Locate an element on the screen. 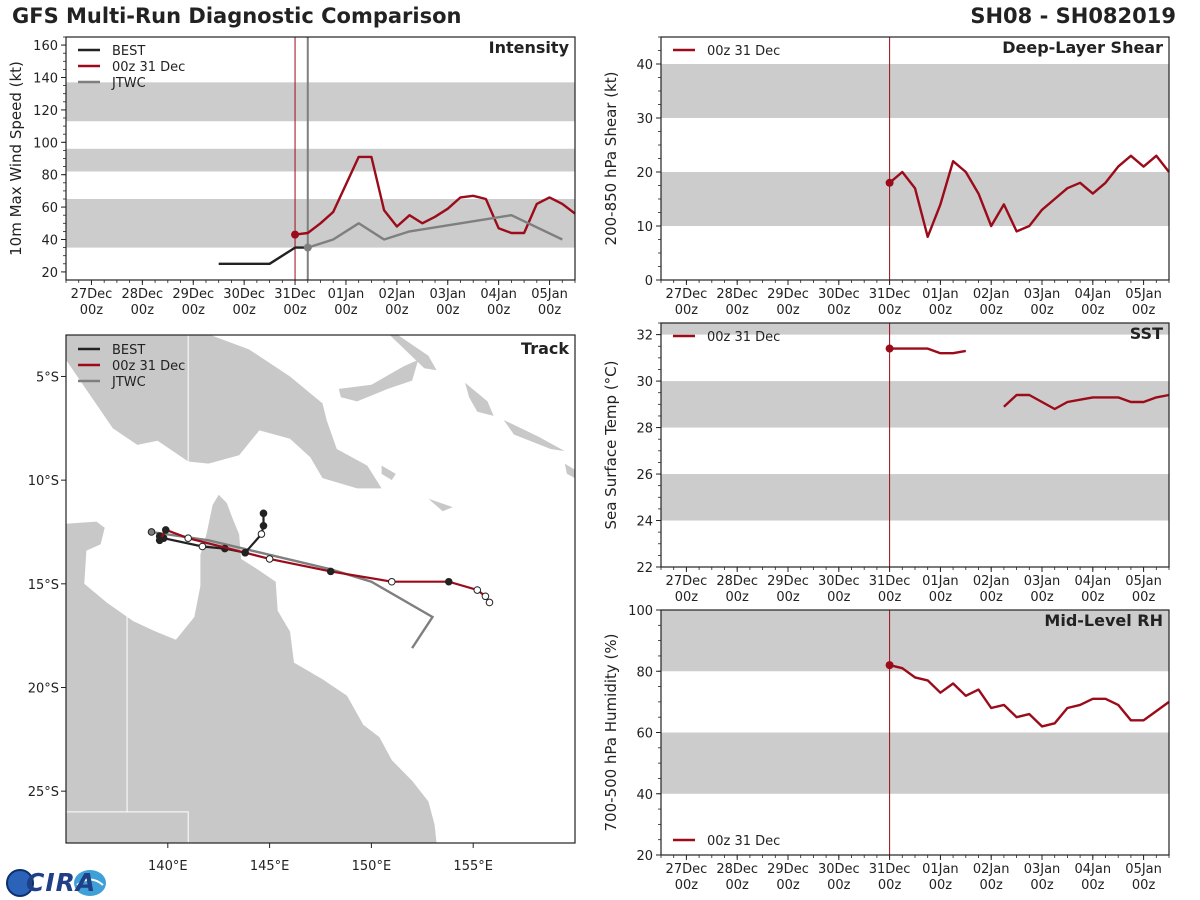 This screenshot has width=1200, height=900. intensity-ylabel: 10m Max Wind Speed (kt) is located at coordinates (16, 158).